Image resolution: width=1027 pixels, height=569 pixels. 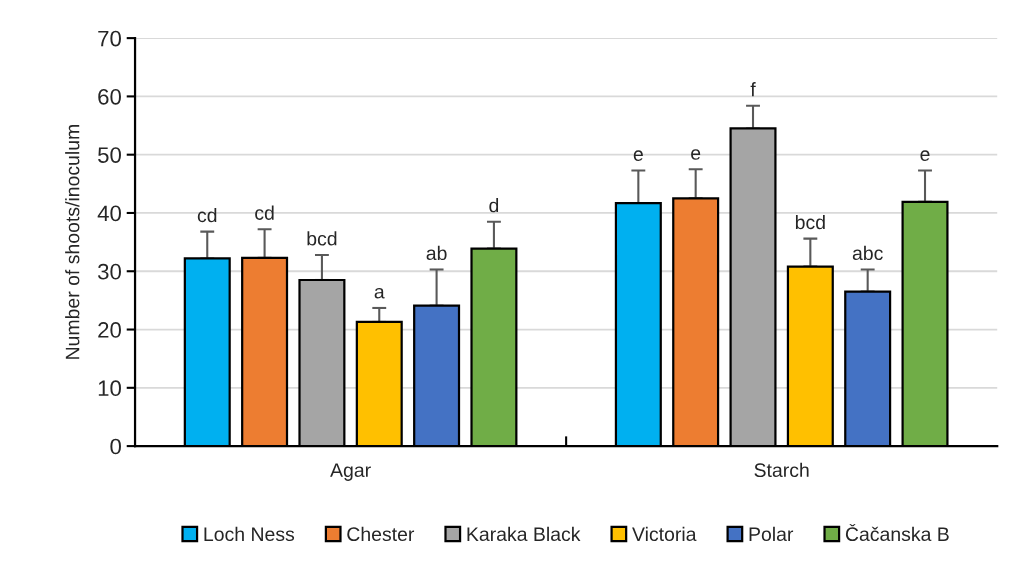 I want to click on y-tick-label: 40, so click(x=109, y=213).